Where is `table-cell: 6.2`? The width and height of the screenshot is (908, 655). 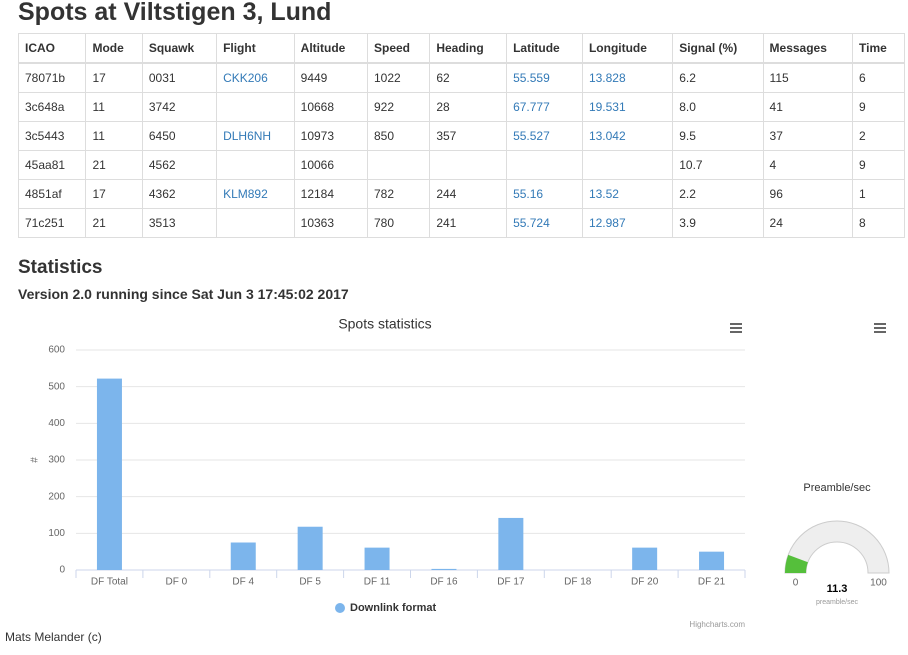 table-cell: 6.2 is located at coordinates (718, 77).